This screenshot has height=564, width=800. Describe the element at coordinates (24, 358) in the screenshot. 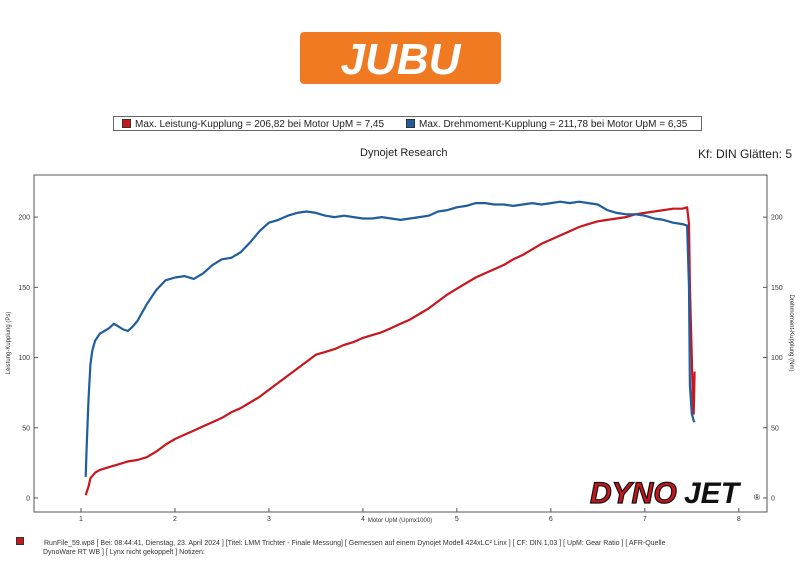

I see `y-tick-label: 100` at that location.